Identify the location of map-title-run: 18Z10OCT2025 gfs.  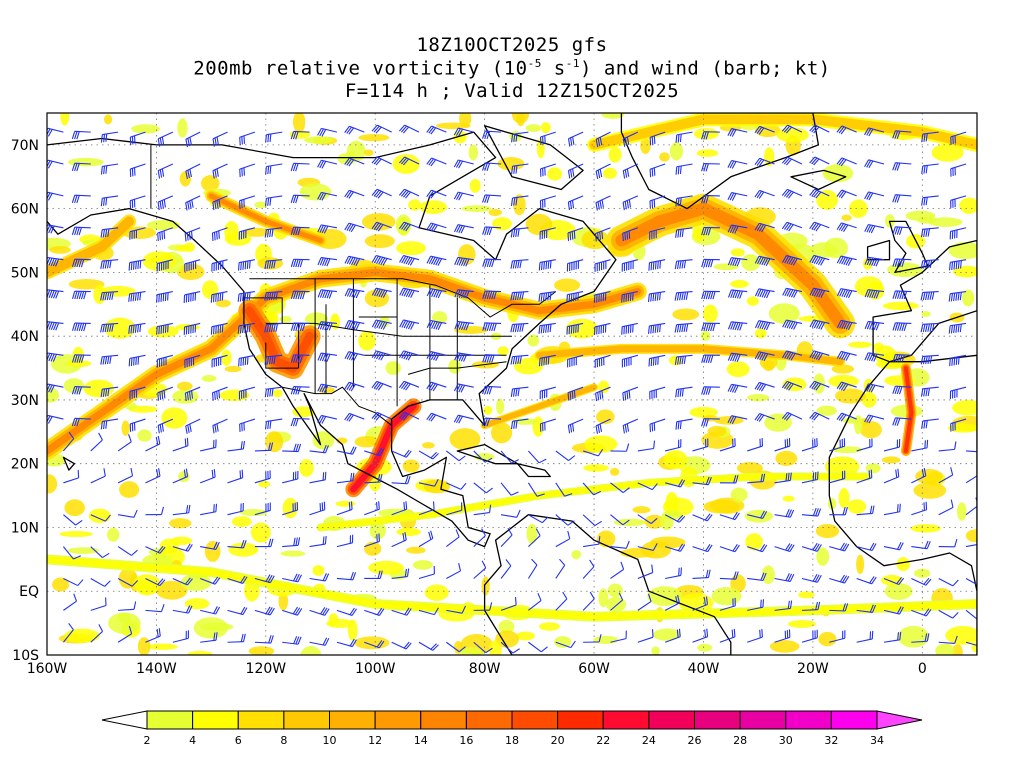
(512, 45).